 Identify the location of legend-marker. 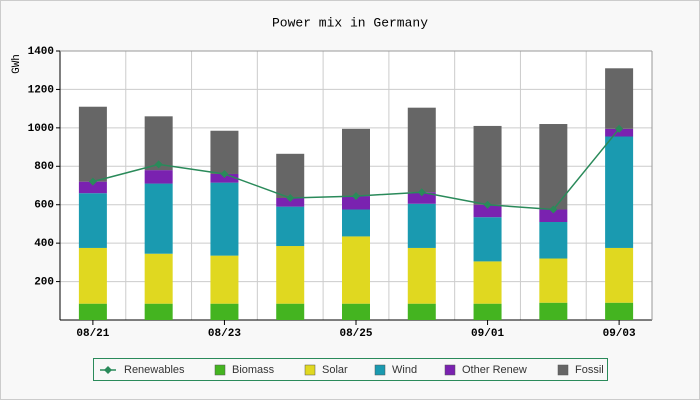
(108, 370).